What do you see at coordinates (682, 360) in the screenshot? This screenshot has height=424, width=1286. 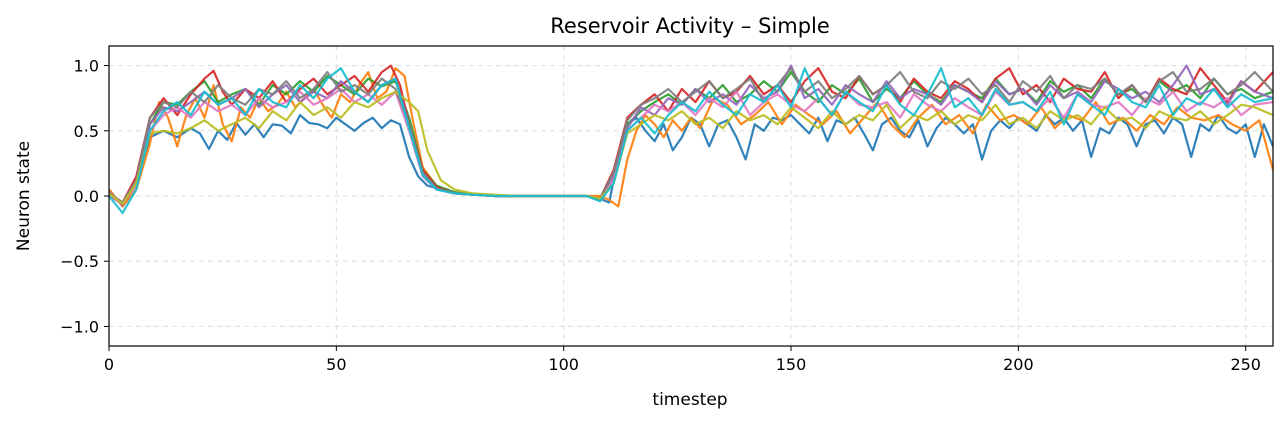 I see `x-axis: 0 50 100 150 200 250` at bounding box center [682, 360].